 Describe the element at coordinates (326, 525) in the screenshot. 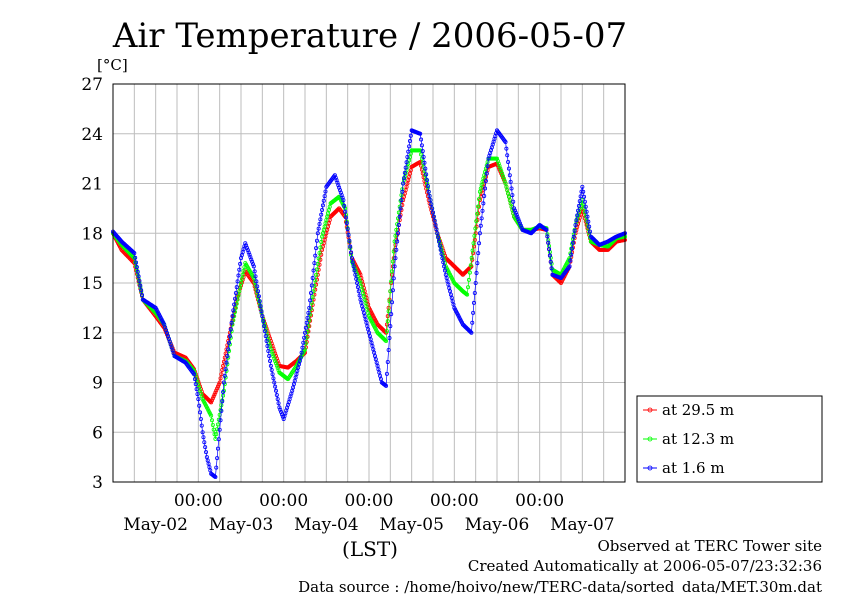

I see `x-date-label: May-04` at that location.